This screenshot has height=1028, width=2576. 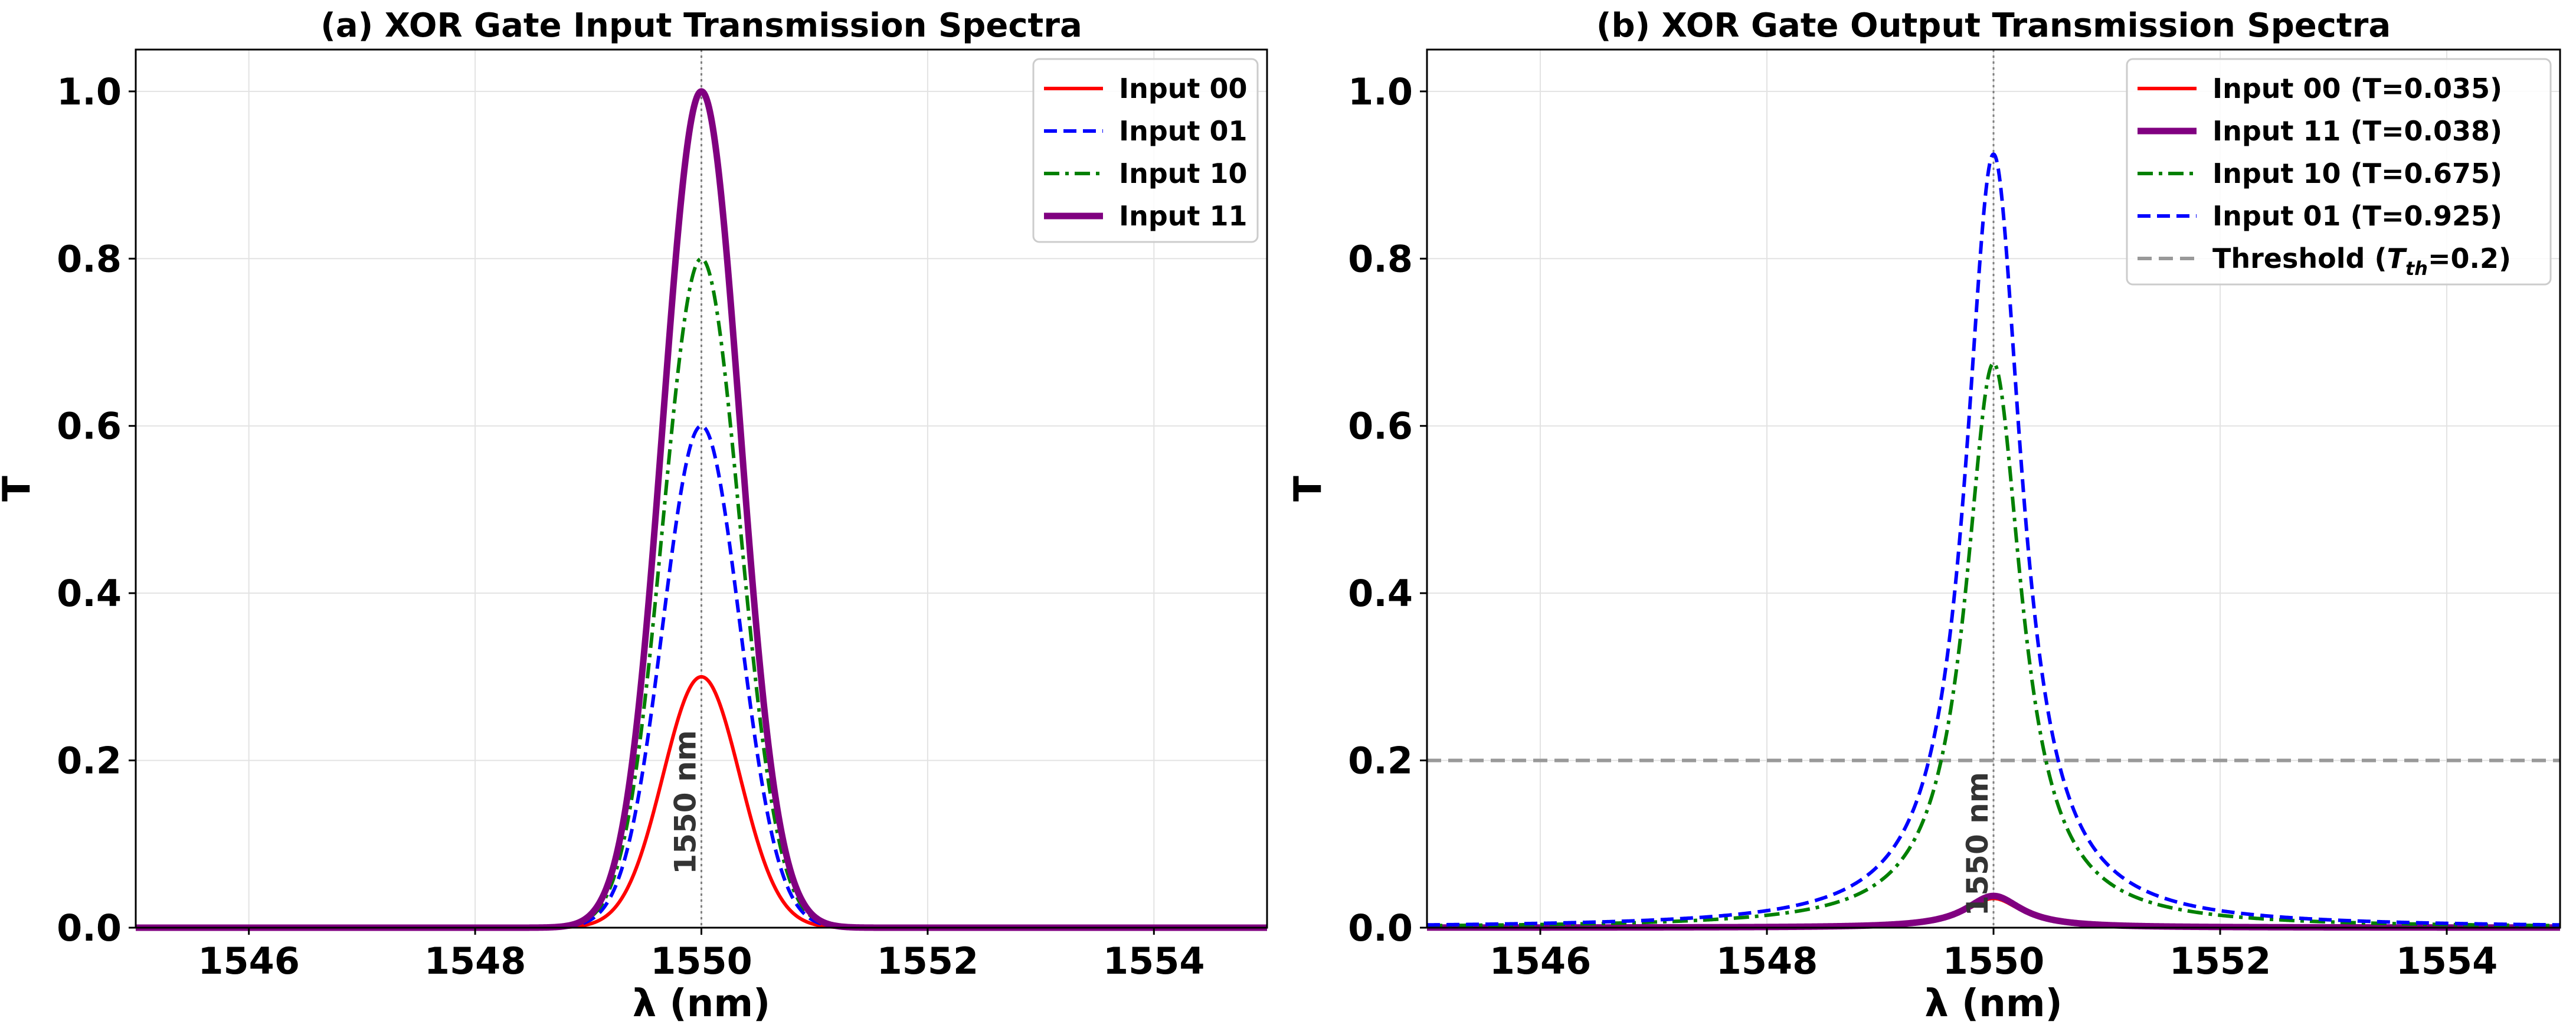 I want to click on legend-label: Input 11 (T=0.038), so click(x=2357, y=131).